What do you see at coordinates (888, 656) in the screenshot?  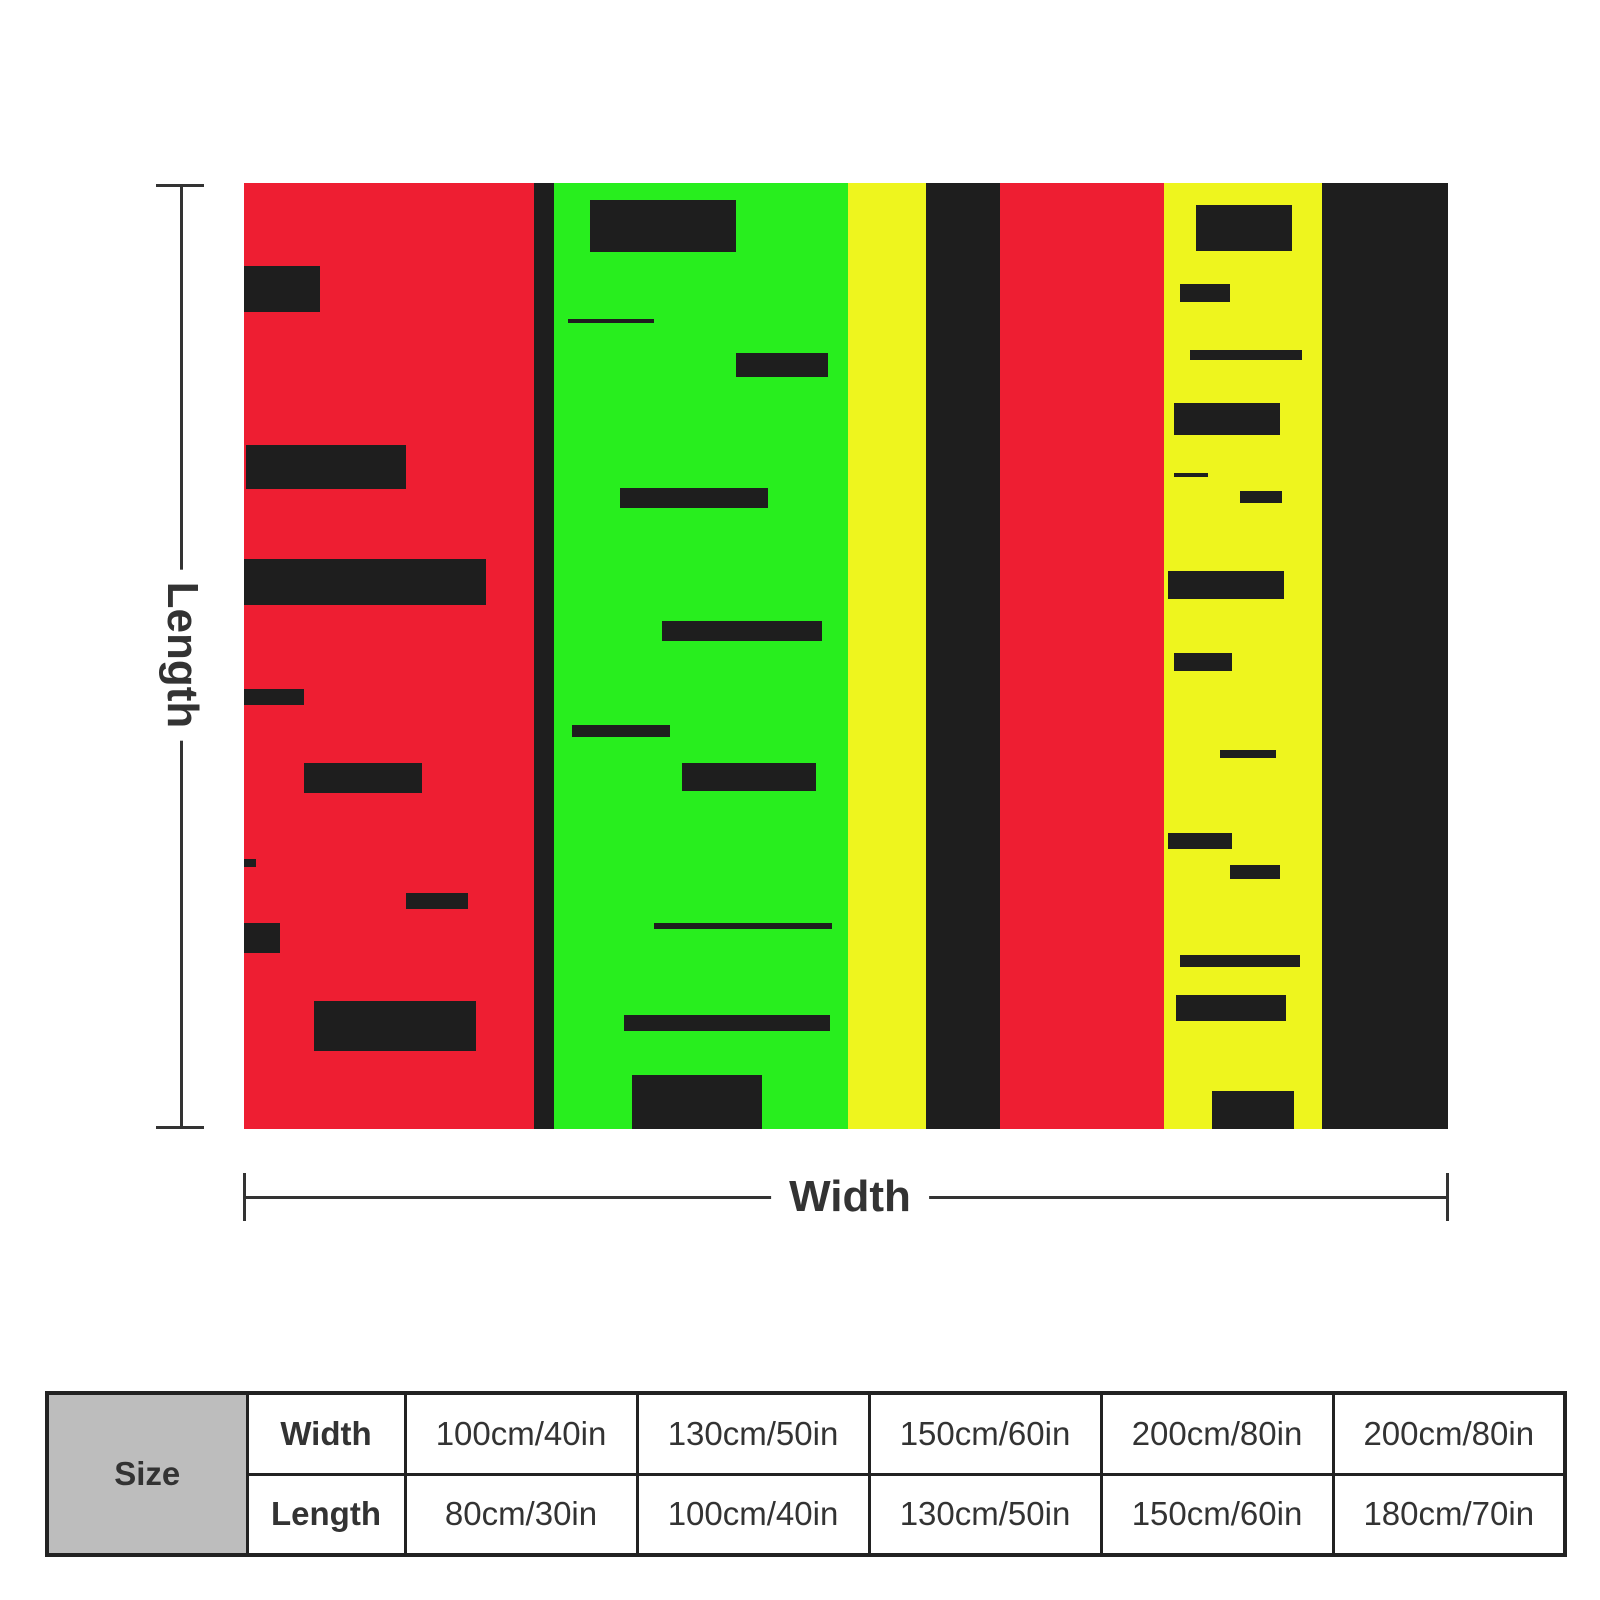 I see `yellow-stripe-narrow` at bounding box center [888, 656].